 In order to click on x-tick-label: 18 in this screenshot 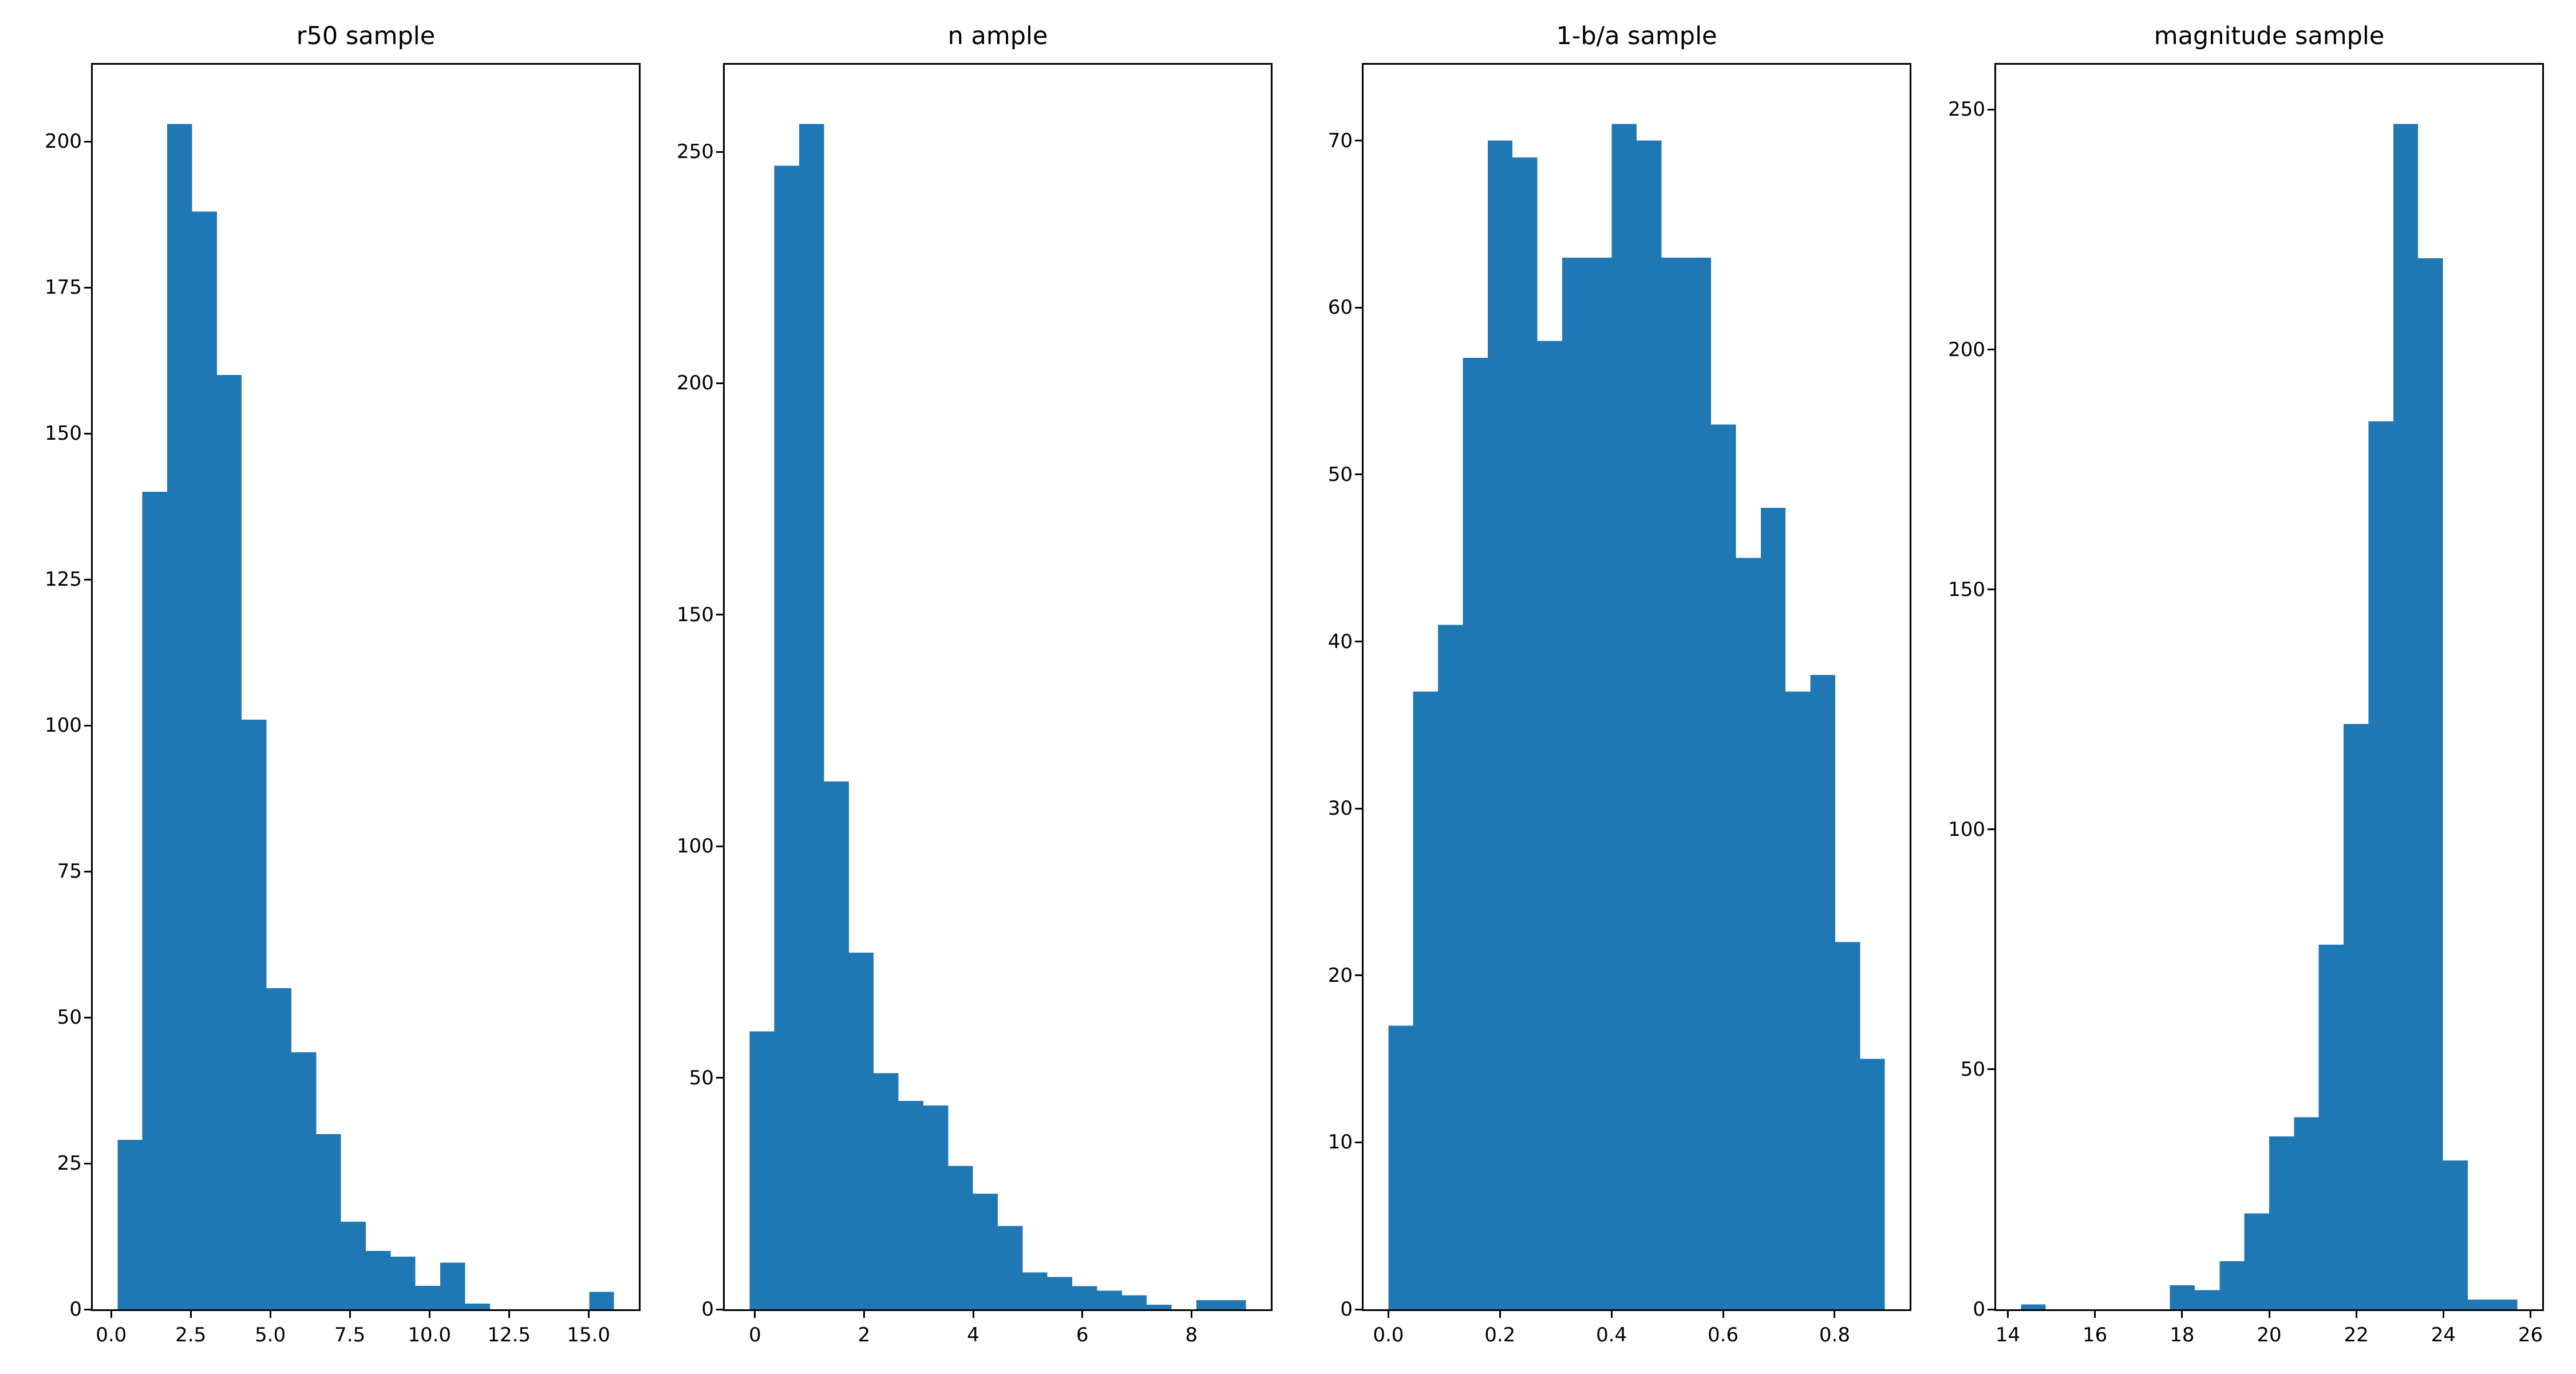, I will do `click(2182, 1335)`.